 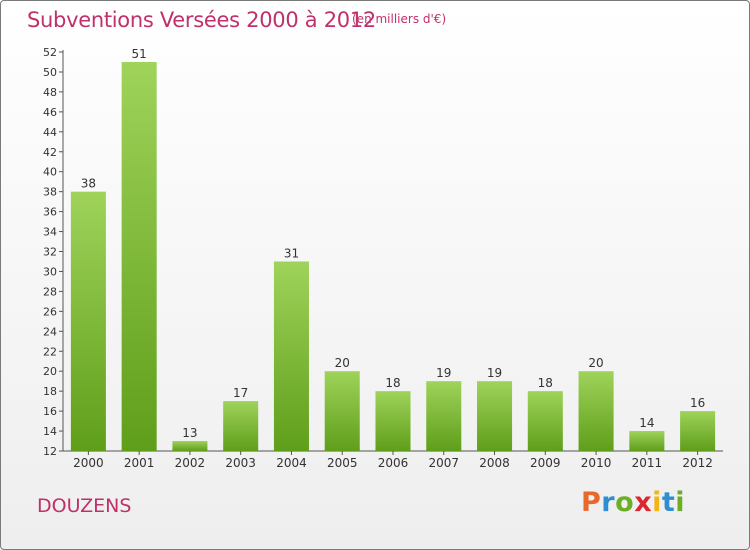 What do you see at coordinates (139, 54) in the screenshot?
I see `data-label: 51` at bounding box center [139, 54].